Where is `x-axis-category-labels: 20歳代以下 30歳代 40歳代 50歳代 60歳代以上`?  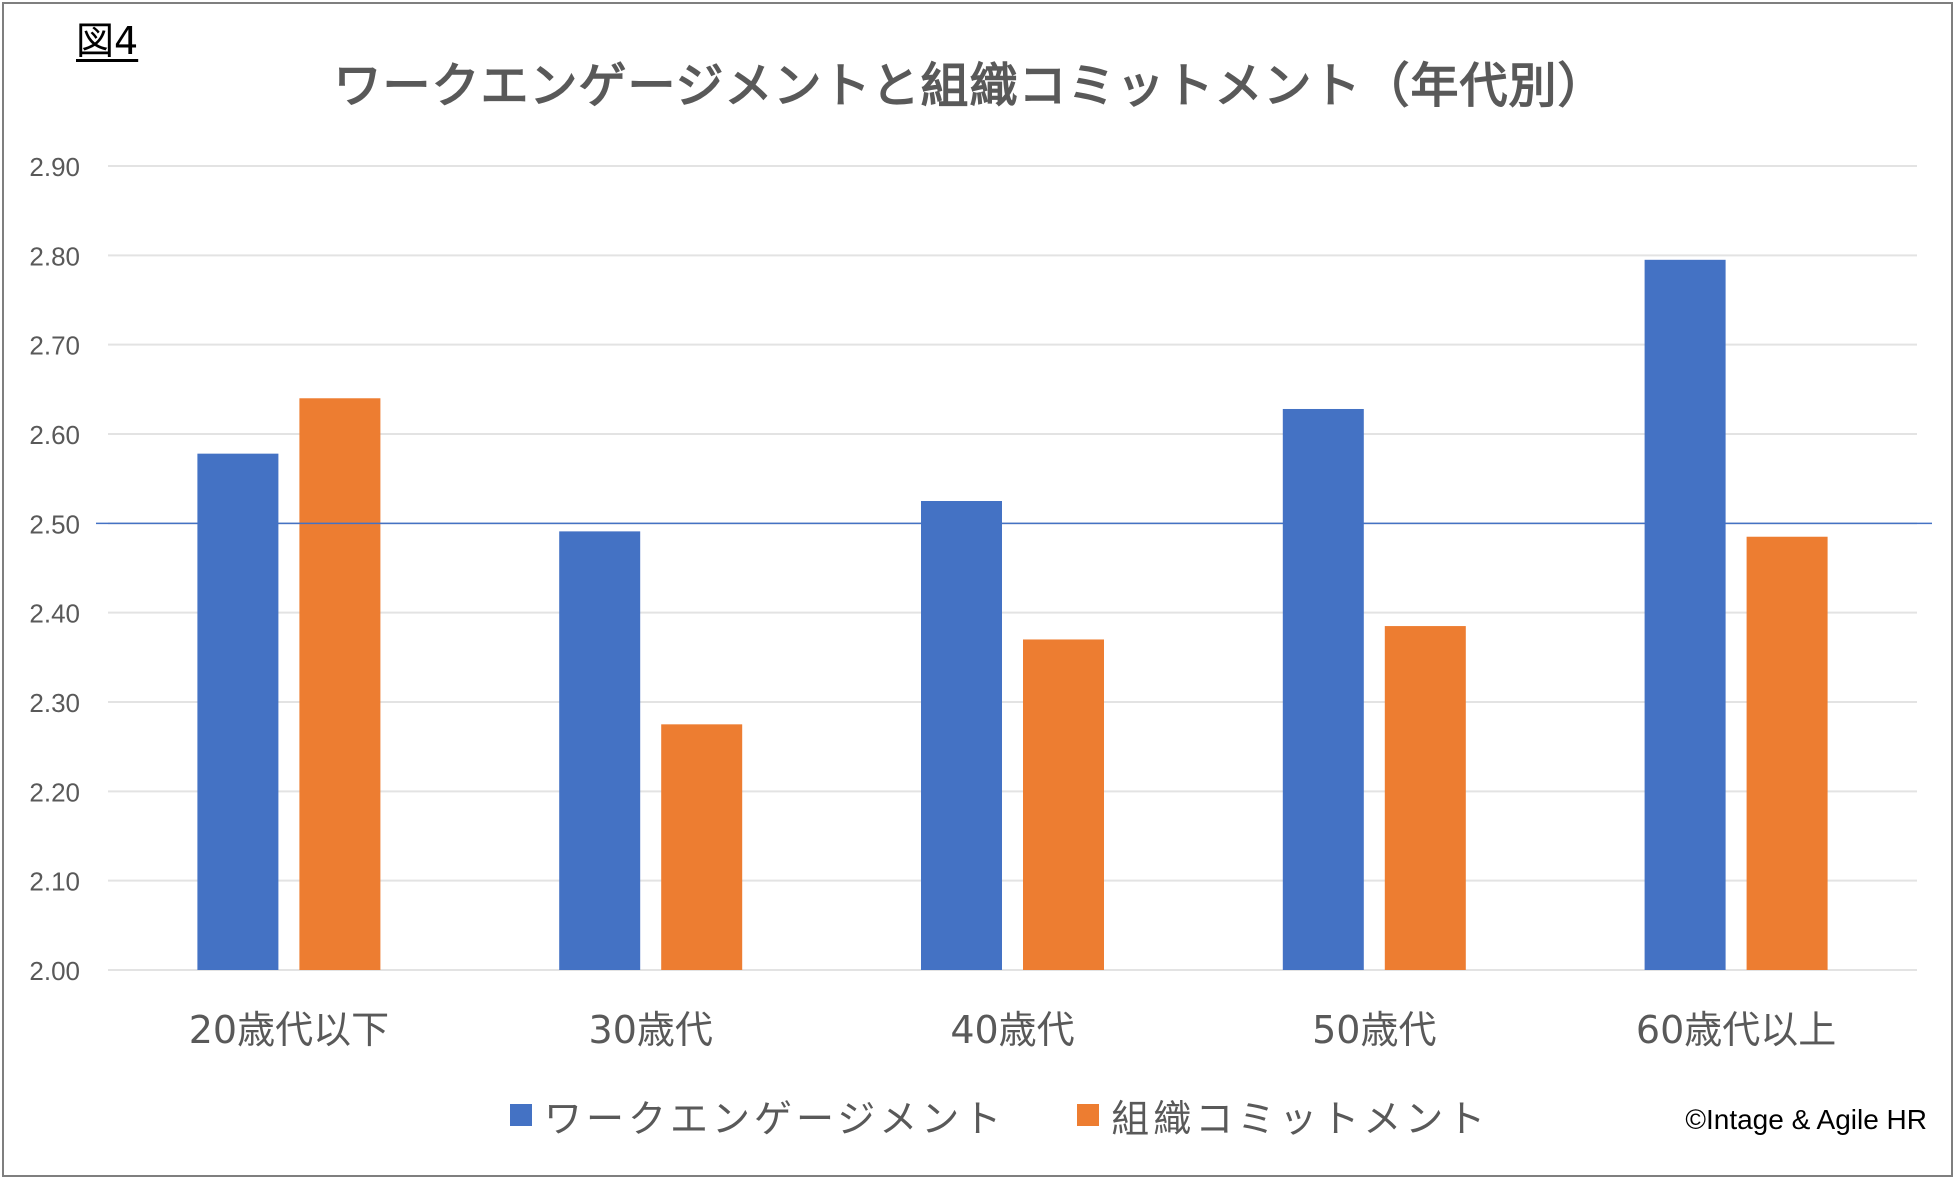 x-axis-category-labels: 20歳代以下 30歳代 40歳代 50歳代 60歳代以上 is located at coordinates (1013, 1030).